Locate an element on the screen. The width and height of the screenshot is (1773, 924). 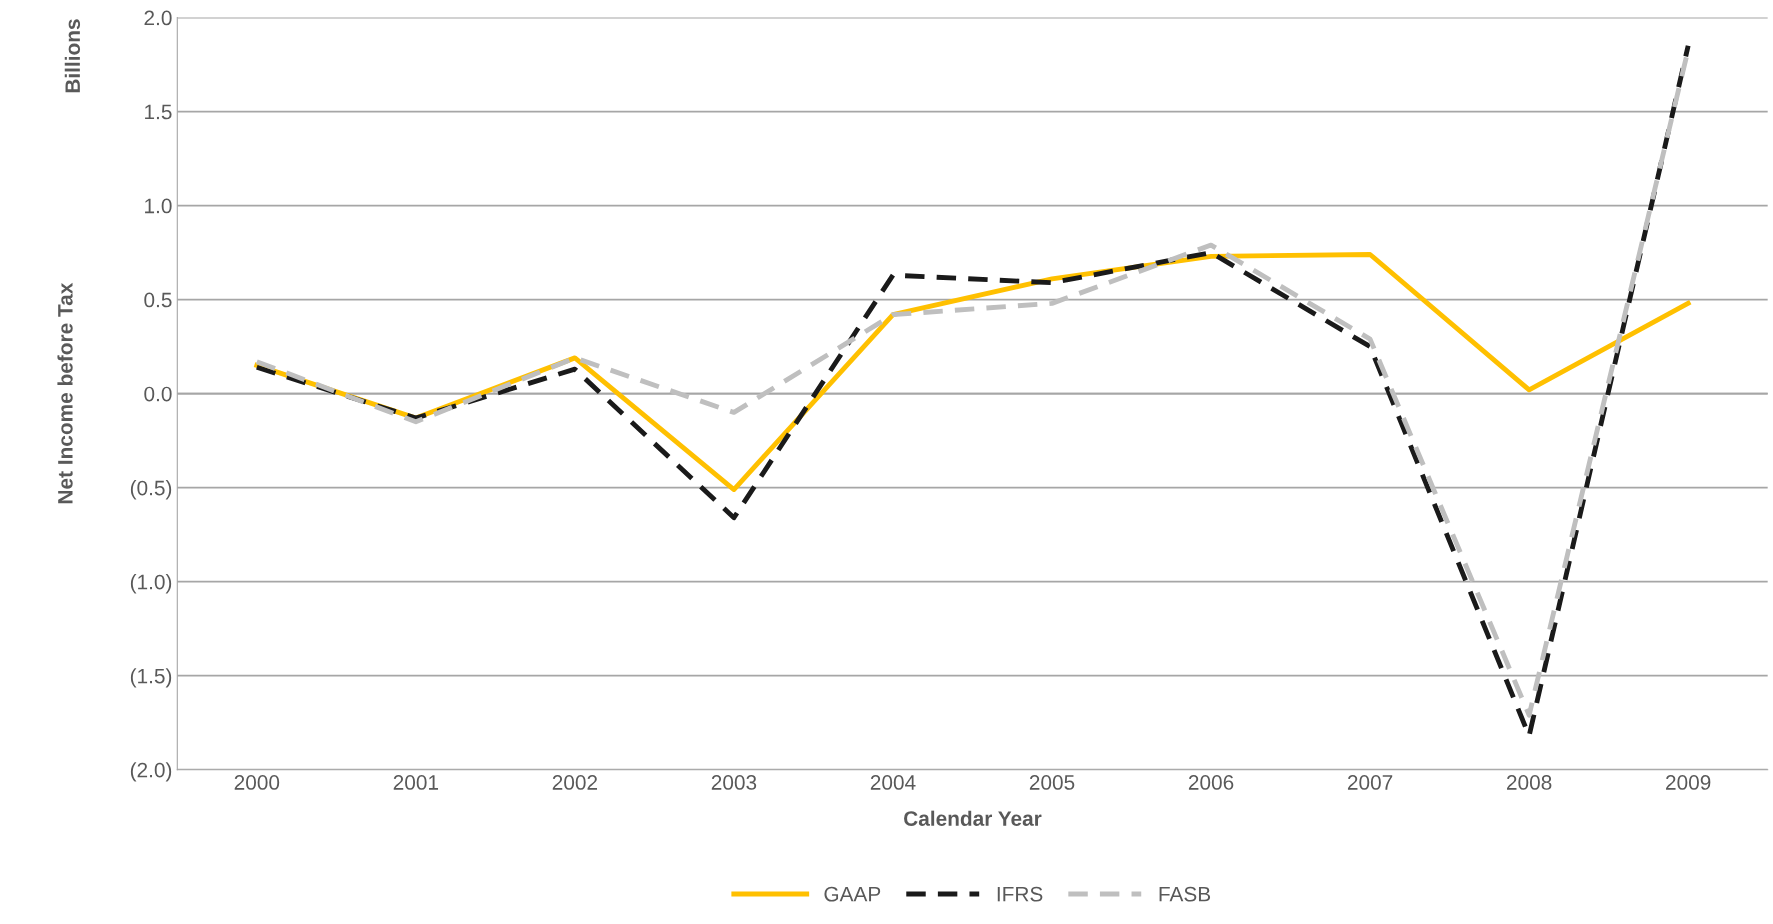
y-tick-label: 0.0 is located at coordinates (158, 394).